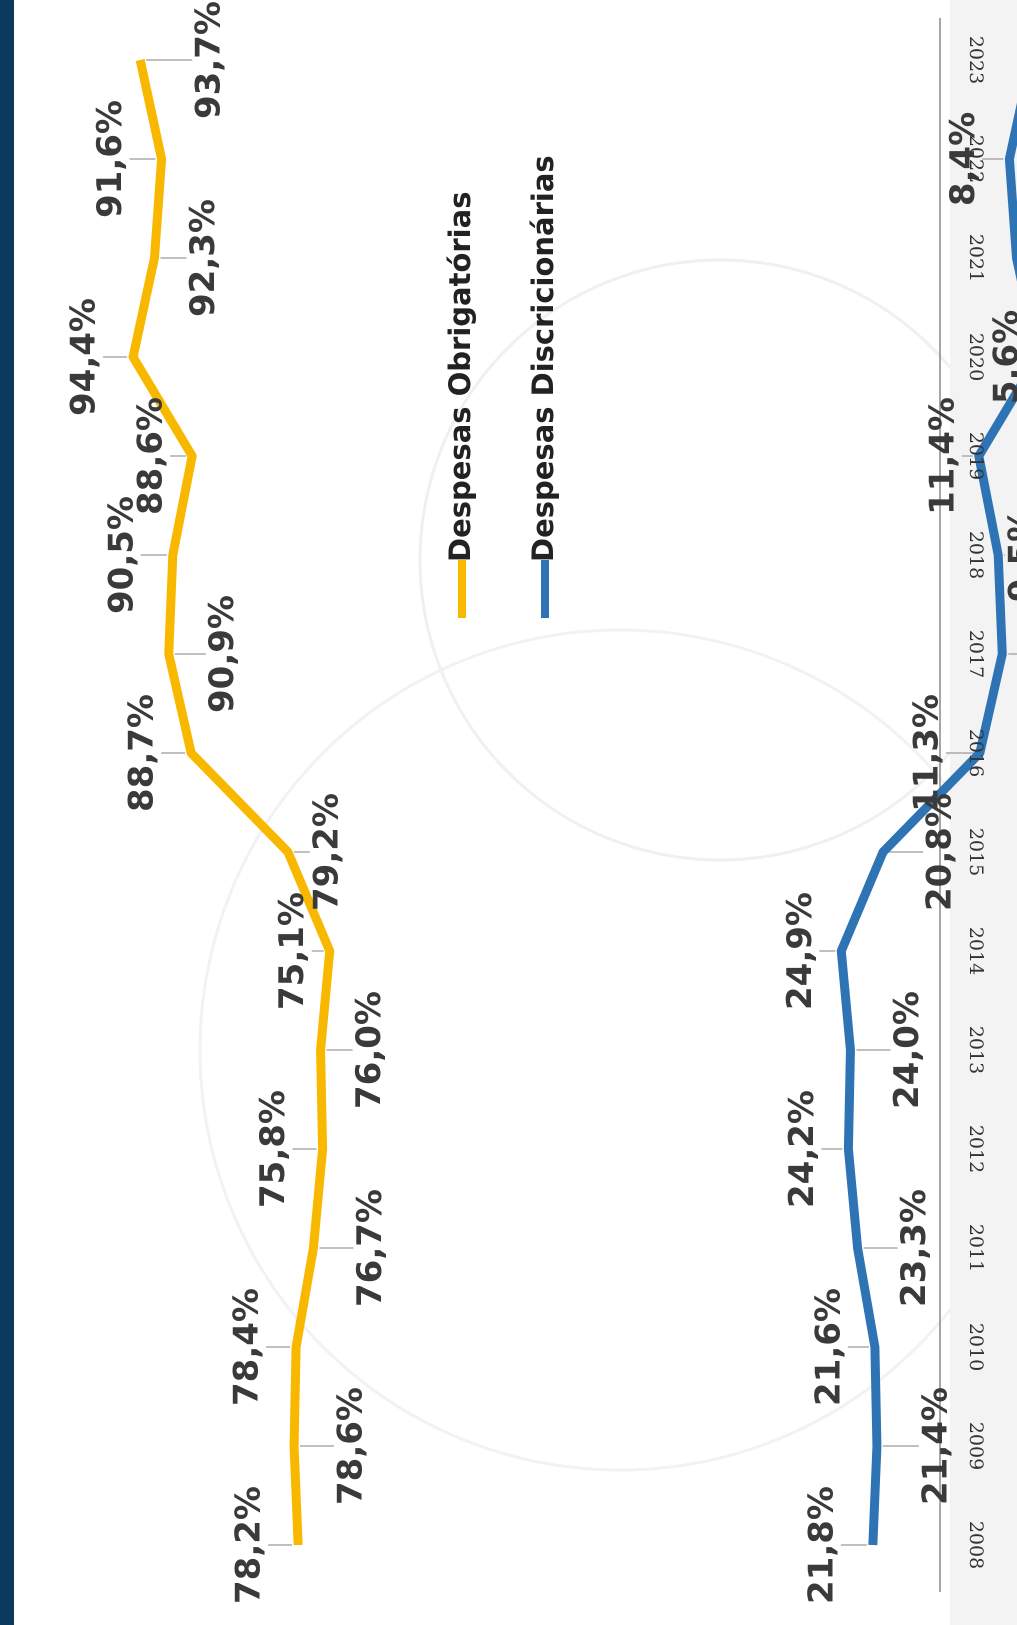 The image size is (1017, 1625). I want to click on x-tick-label: 2008, so click(976, 1545).